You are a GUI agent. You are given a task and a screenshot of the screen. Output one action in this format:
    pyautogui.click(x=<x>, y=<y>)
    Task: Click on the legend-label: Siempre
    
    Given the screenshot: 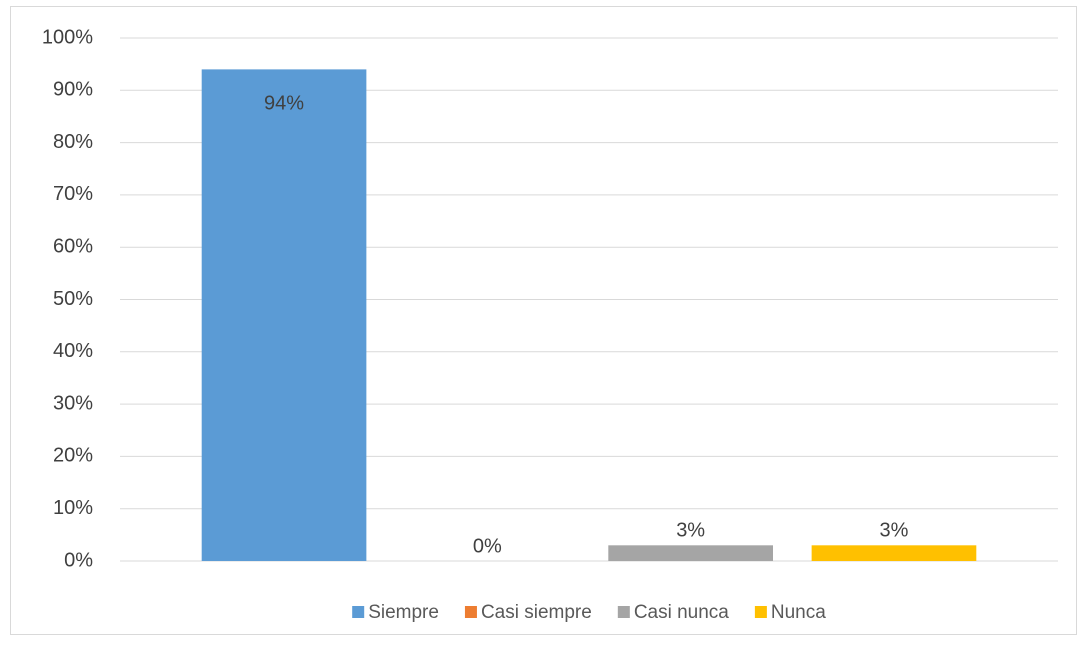 What is the action you would take?
    pyautogui.click(x=403, y=612)
    